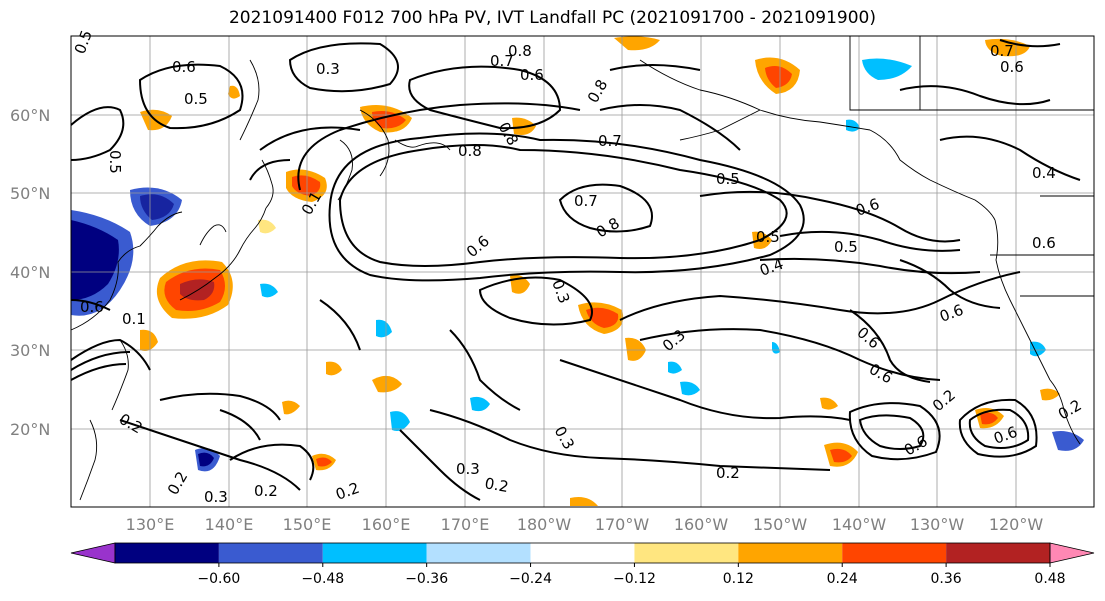 This screenshot has height=601, width=1105. What do you see at coordinates (937, 524) in the screenshot?
I see `lon-label: 130°W` at bounding box center [937, 524].